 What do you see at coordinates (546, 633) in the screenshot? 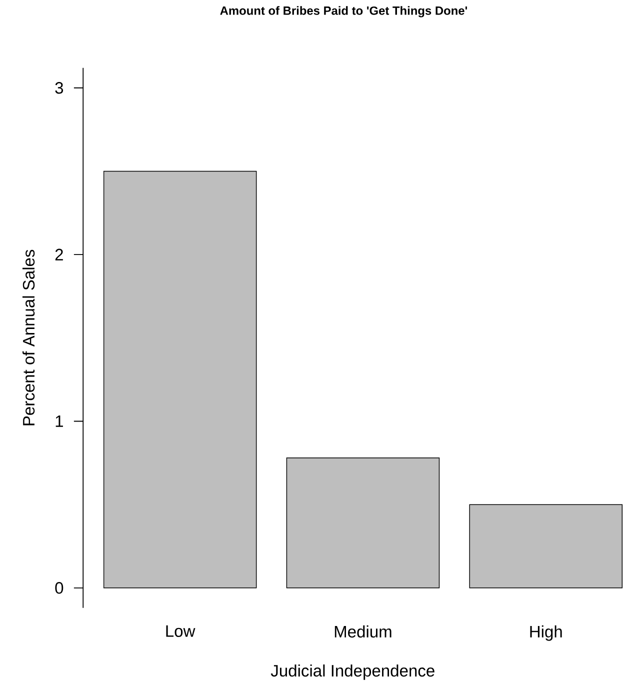
I see `x-tick-label: High` at bounding box center [546, 633].